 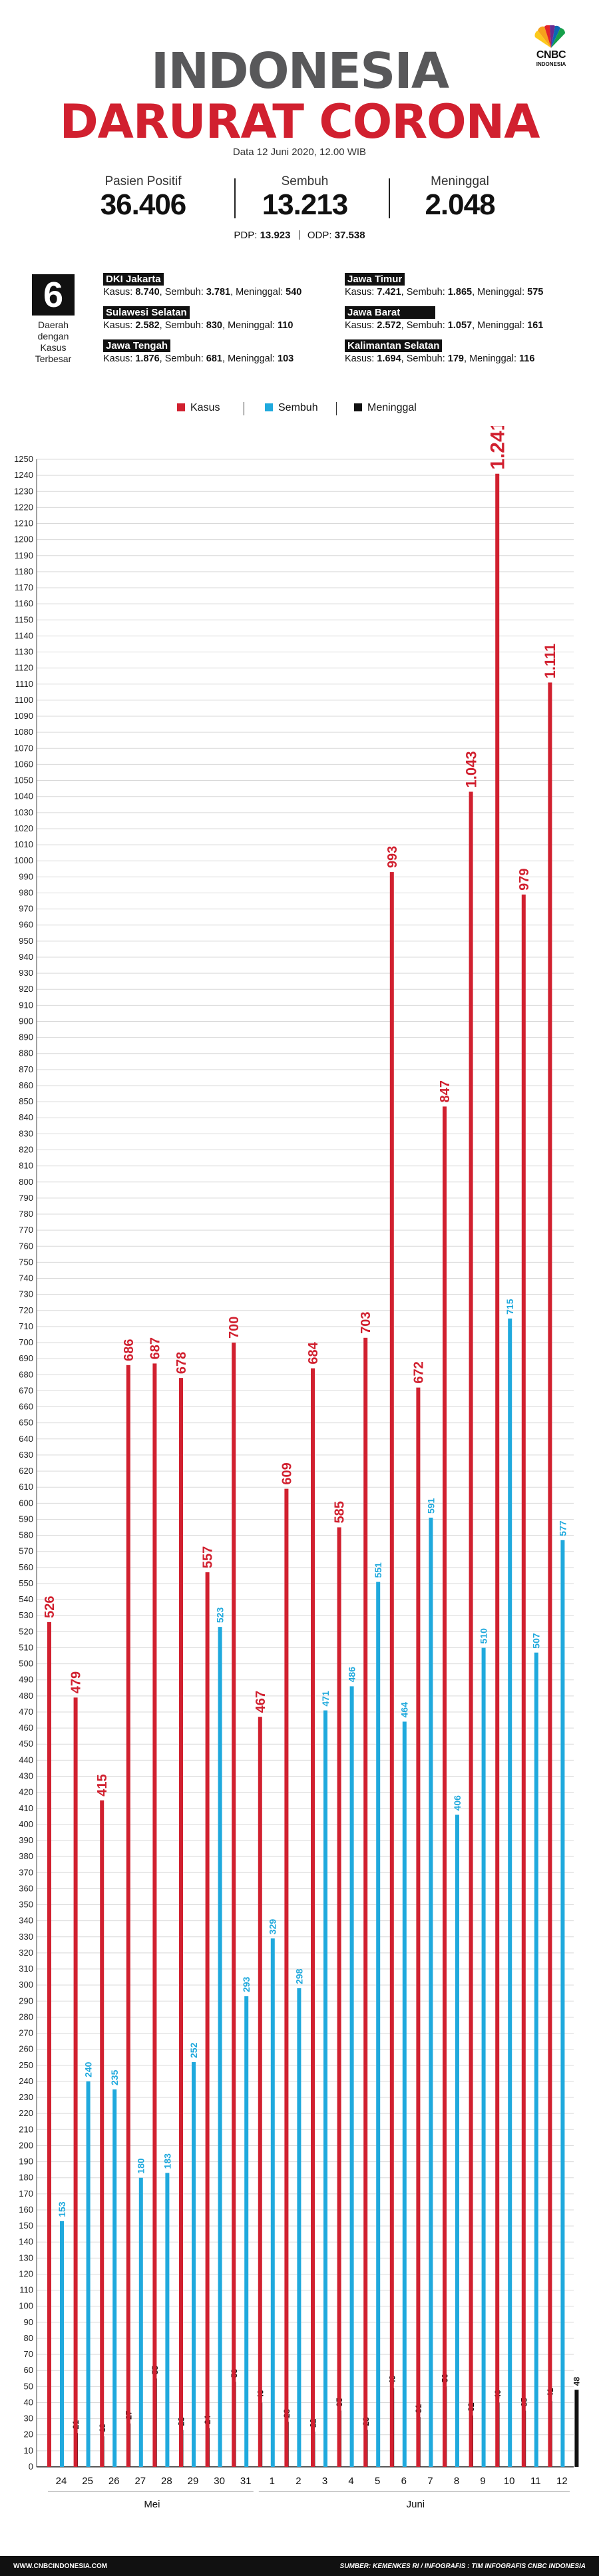 What do you see at coordinates (26, 1021) in the screenshot?
I see `y-tick-label: 900` at bounding box center [26, 1021].